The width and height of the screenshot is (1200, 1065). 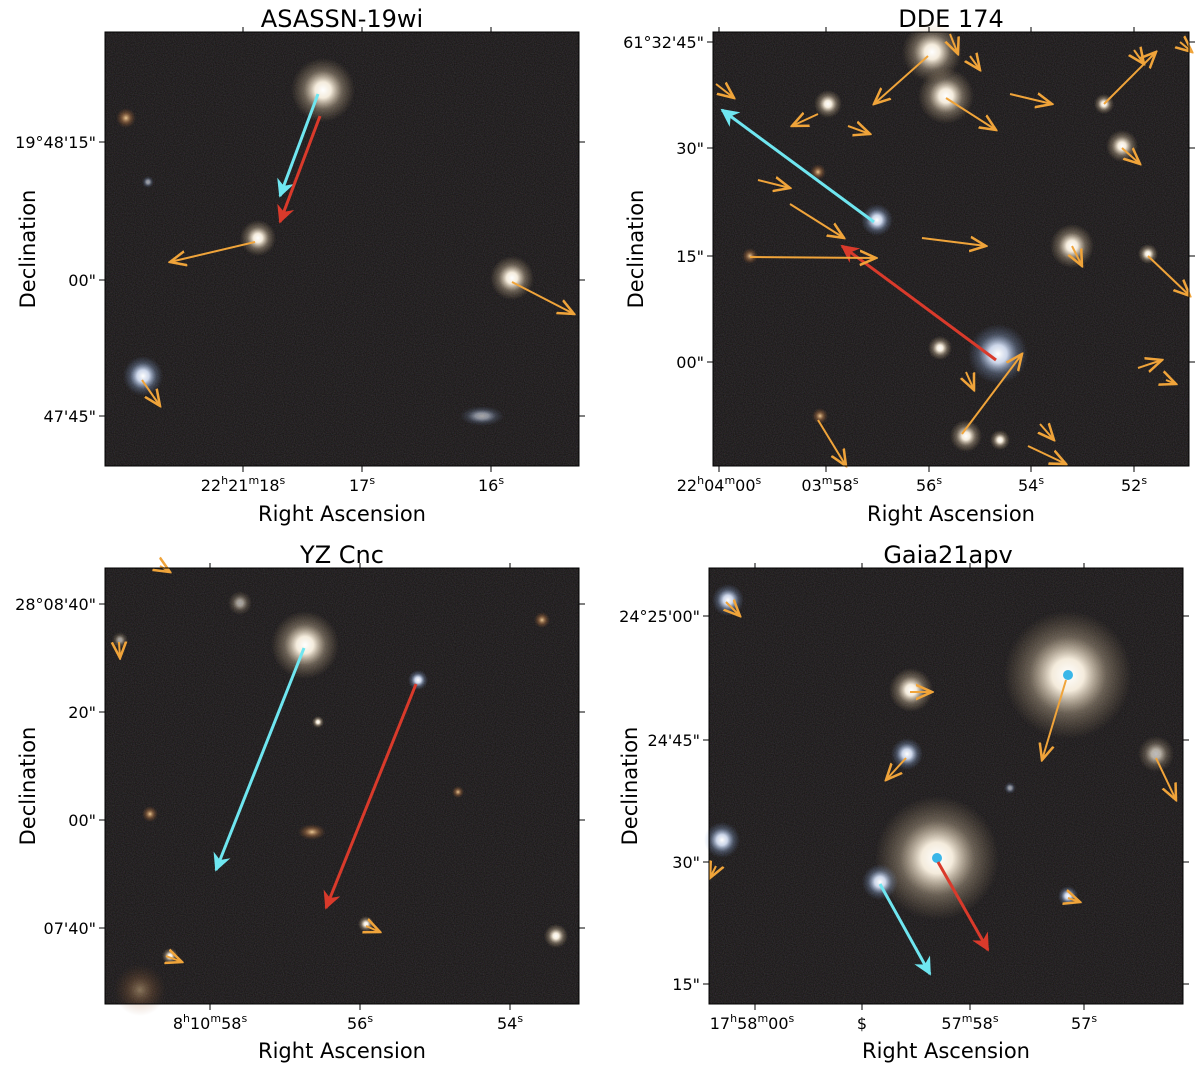 What do you see at coordinates (663, 42) in the screenshot?
I see `dec-tick-label: 61°32'45"` at bounding box center [663, 42].